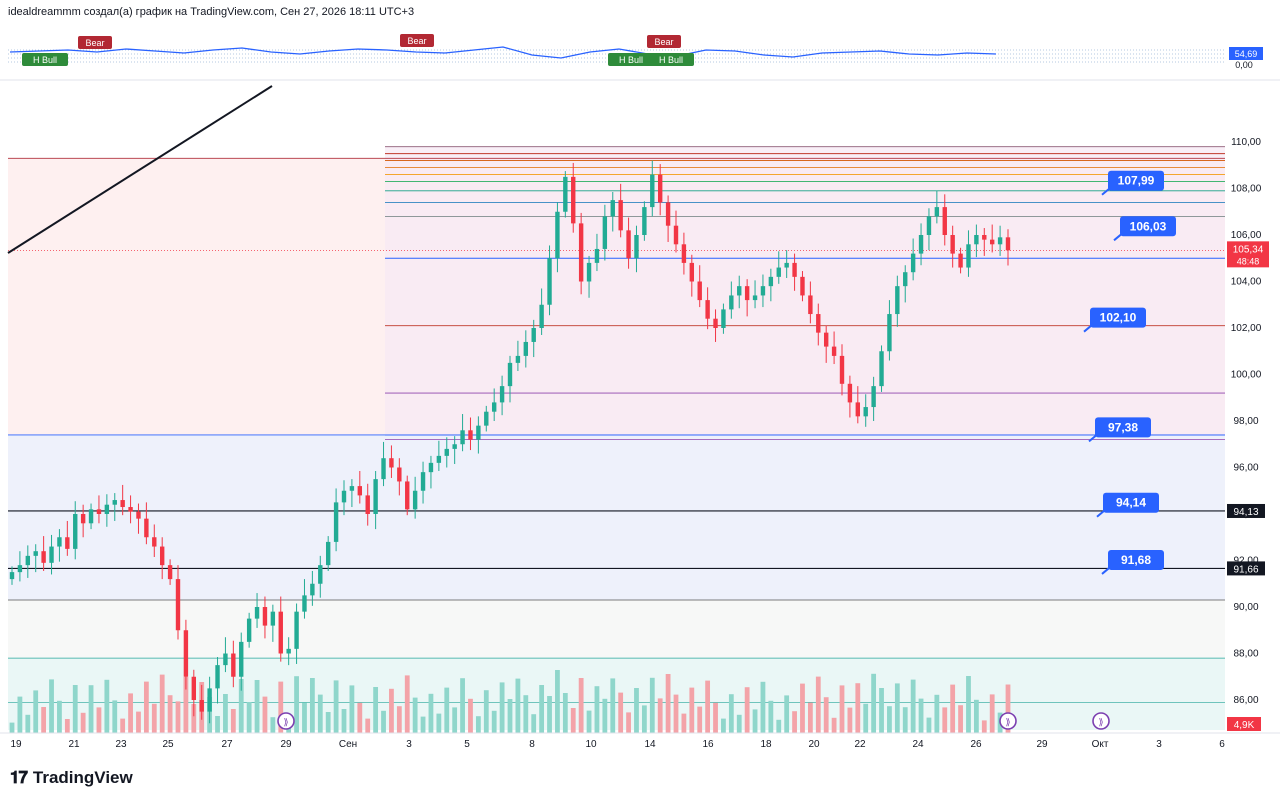  I want to click on osc-value-bg, so click(1246, 53).